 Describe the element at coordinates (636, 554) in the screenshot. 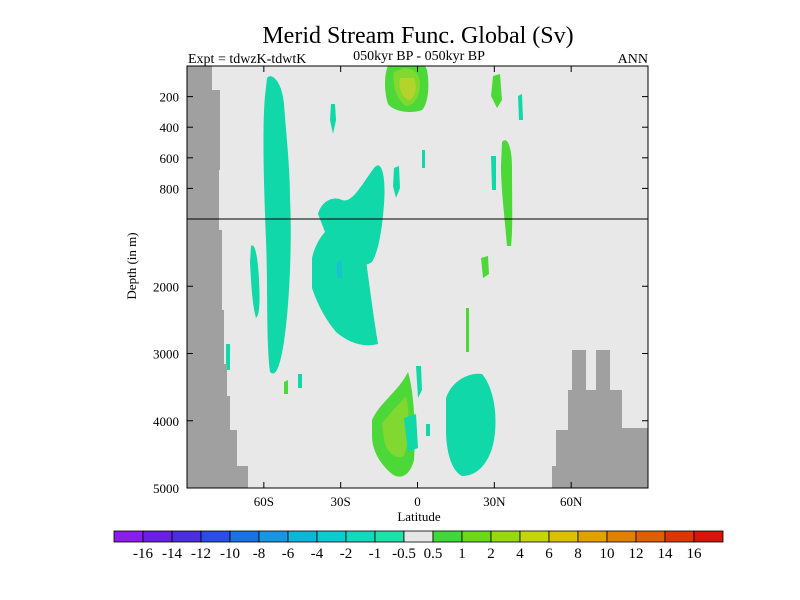

I see `colorbar-label: 12` at that location.